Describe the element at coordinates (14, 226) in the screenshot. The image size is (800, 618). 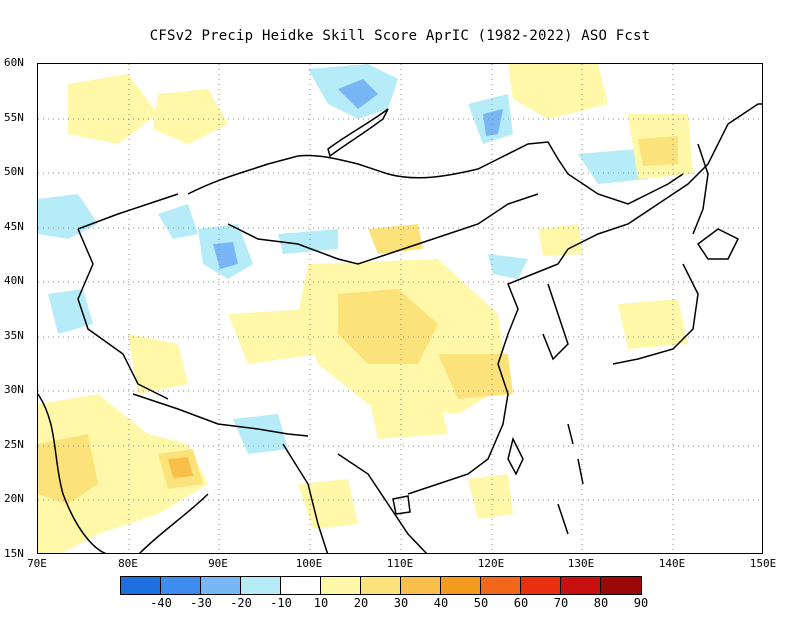
I see `lat-label: 45N` at that location.